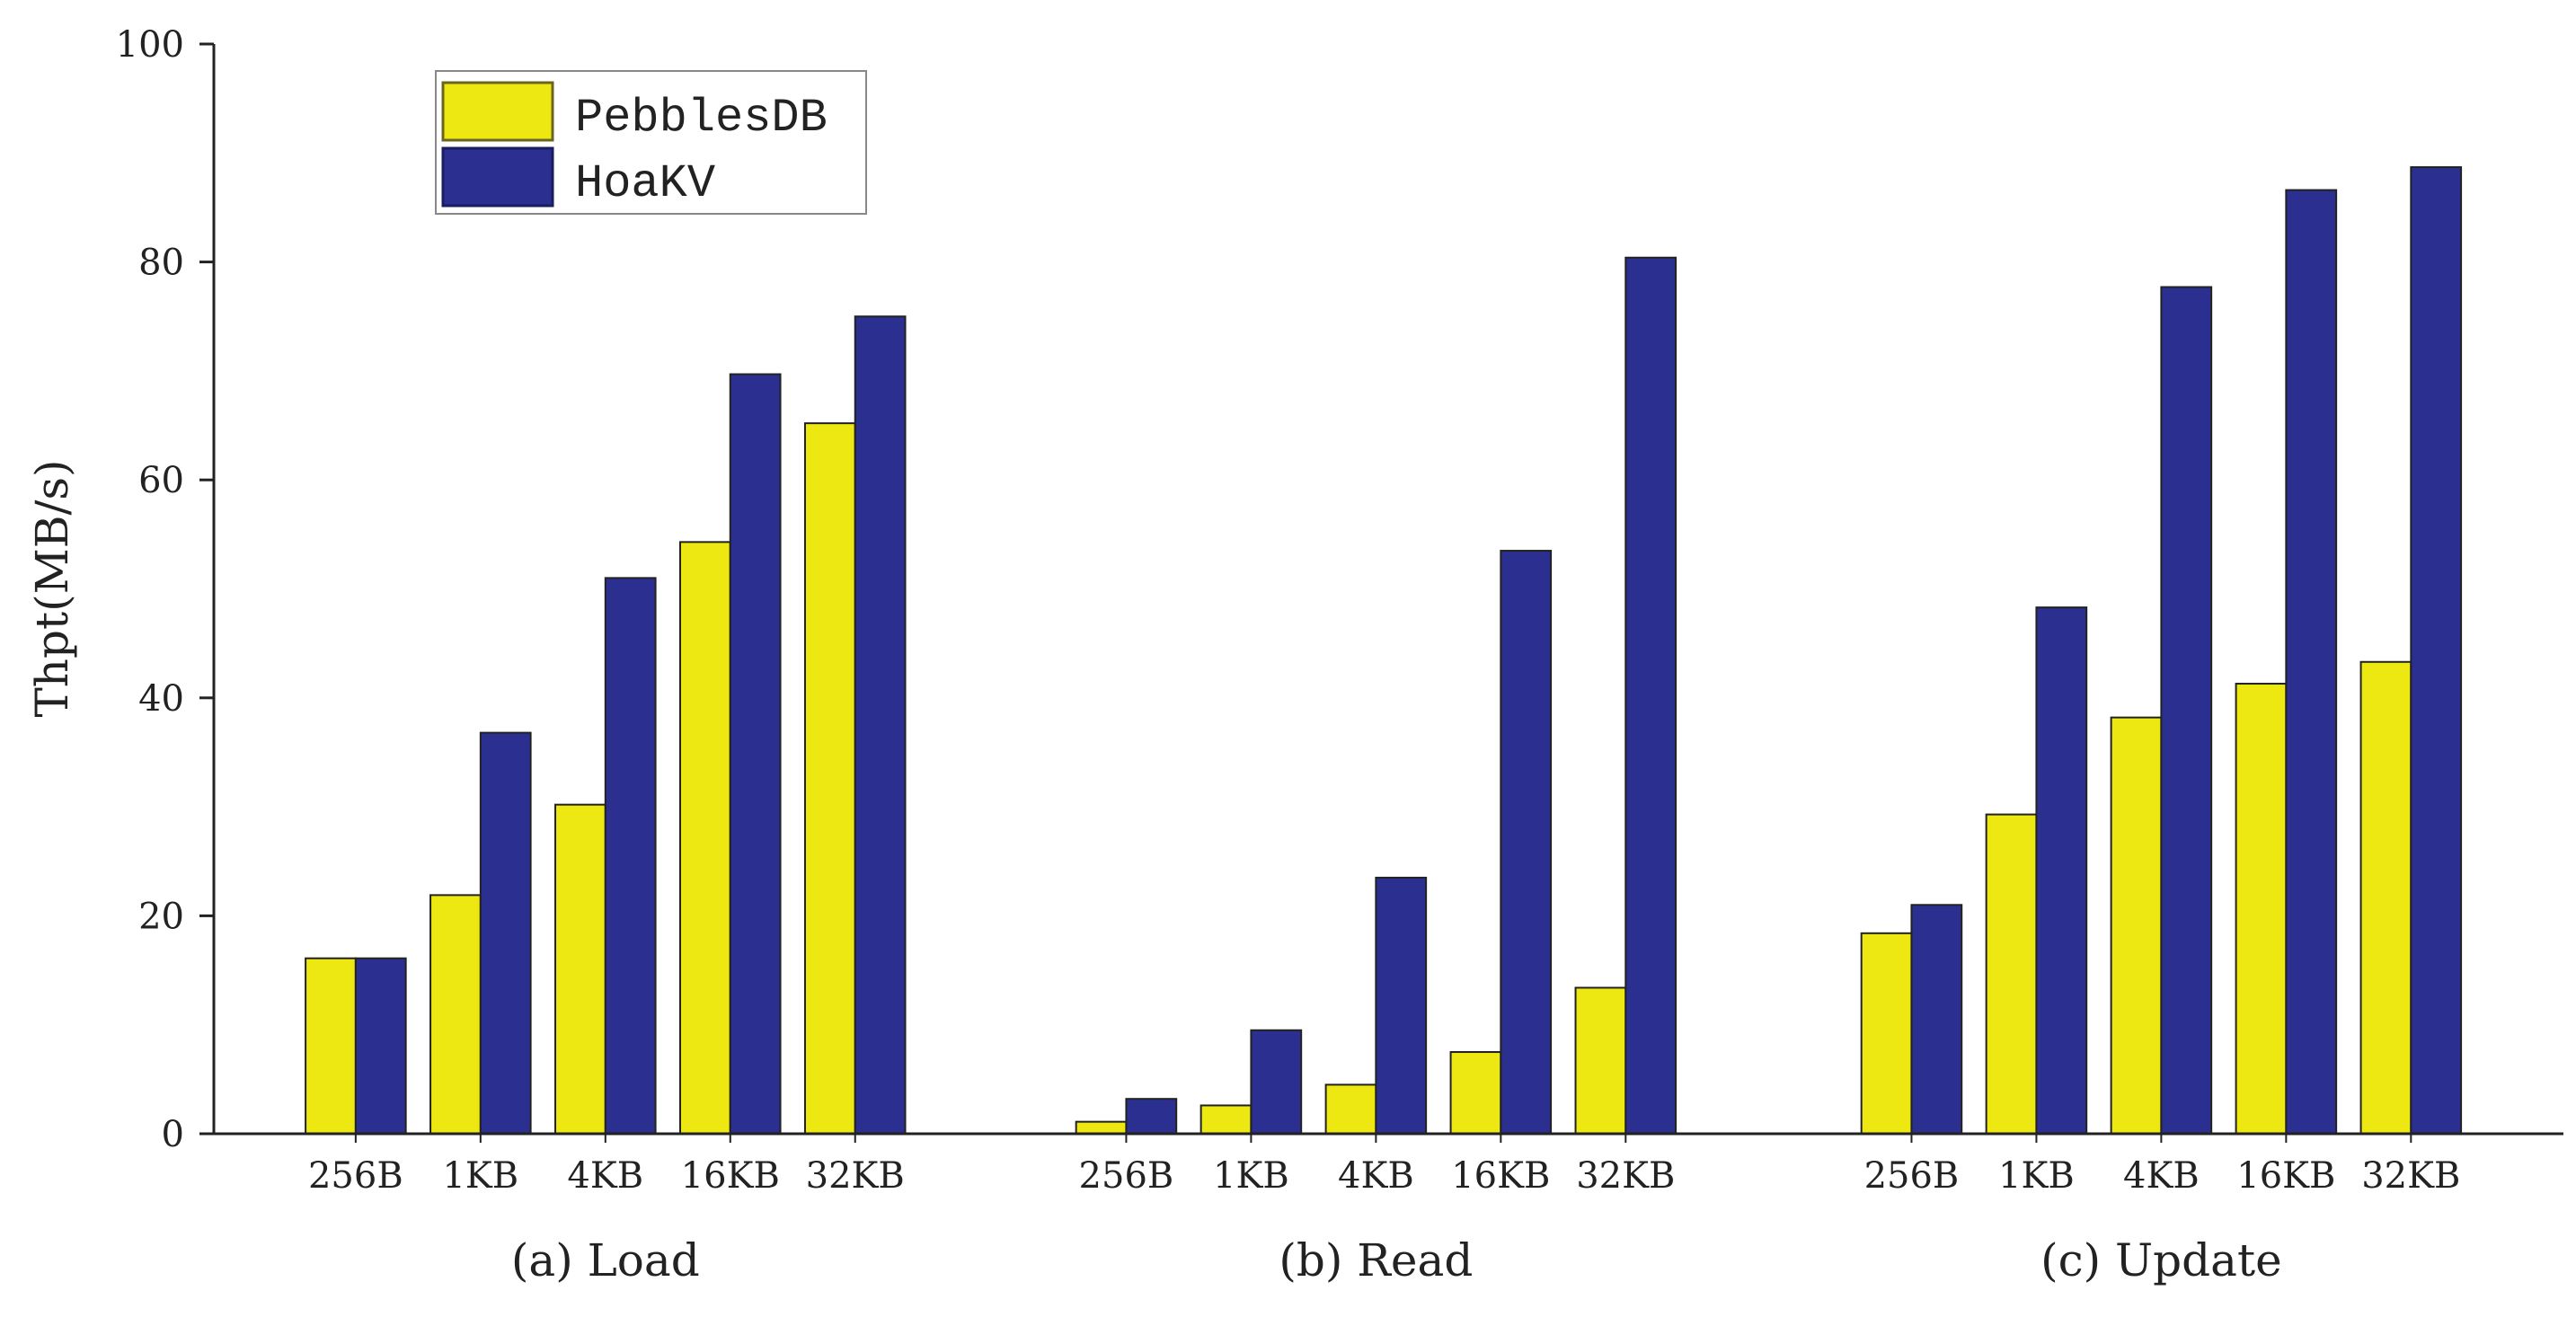  I want to click on legend-swatch-hoakv, so click(498, 177).